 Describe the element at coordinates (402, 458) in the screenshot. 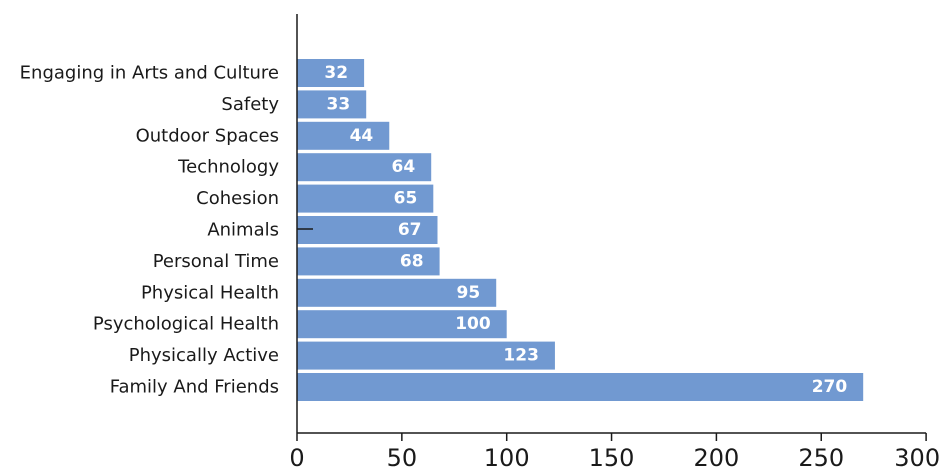

I see `x-tick-label-50: 50` at that location.